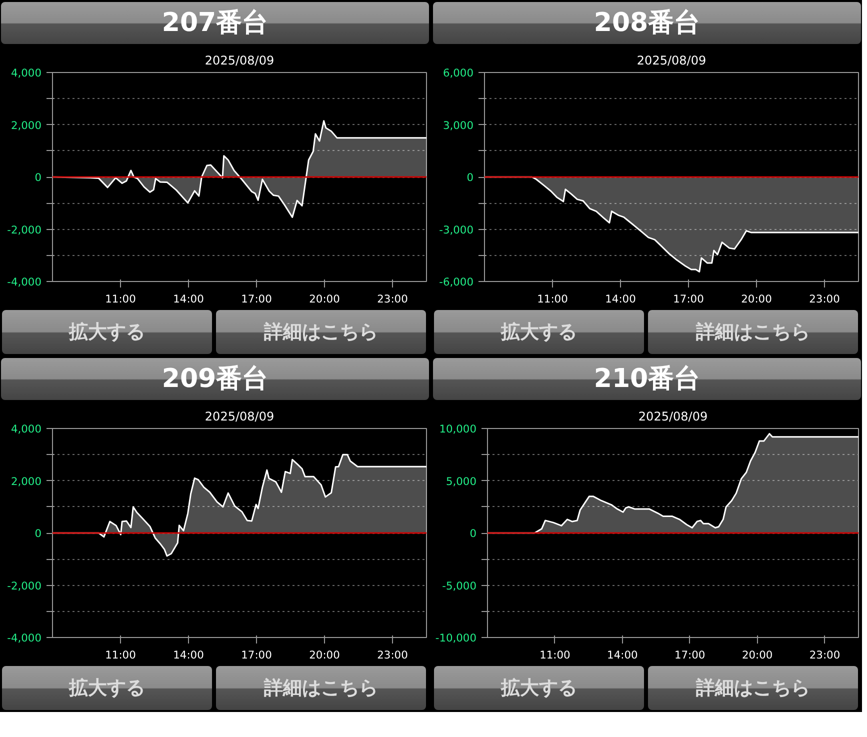 This screenshot has height=737, width=867. What do you see at coordinates (456, 638) in the screenshot?
I see `y-tick-label: -10,000` at bounding box center [456, 638].